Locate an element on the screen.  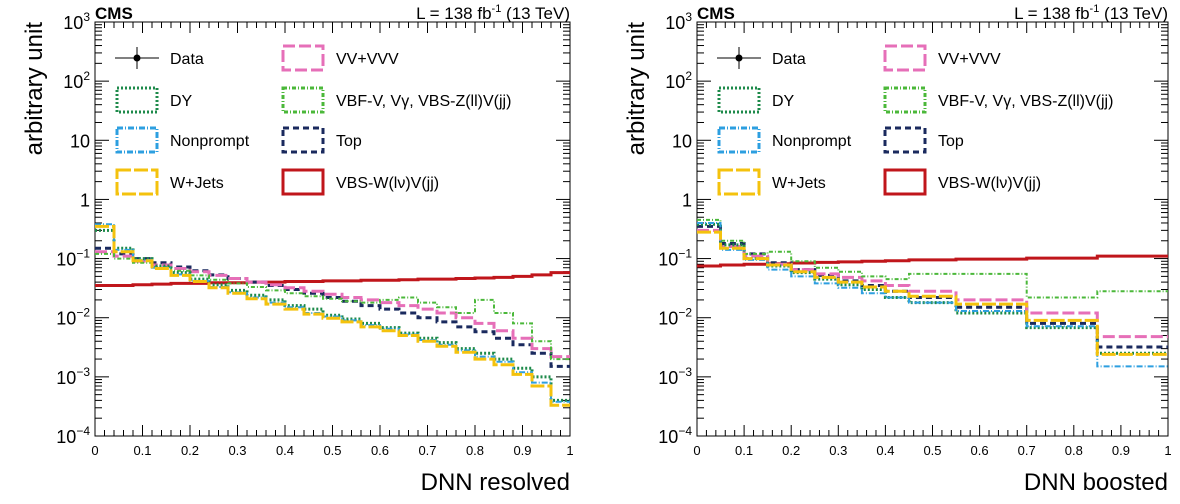
x-tick-label: 0 is located at coordinates (696, 450).